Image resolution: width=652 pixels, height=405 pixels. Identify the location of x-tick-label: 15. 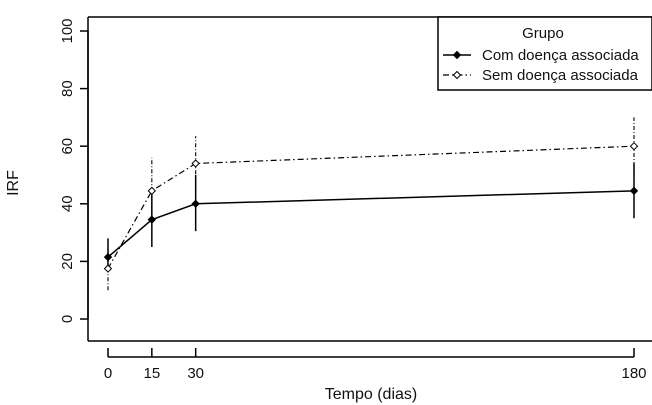
(151, 373).